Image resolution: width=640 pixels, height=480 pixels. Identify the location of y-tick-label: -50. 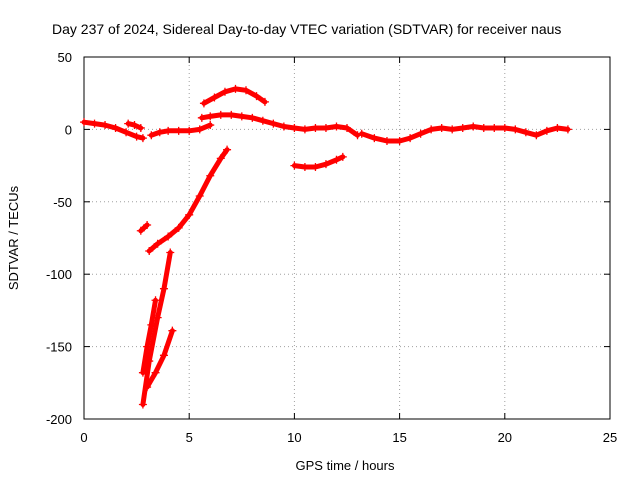
(62, 202).